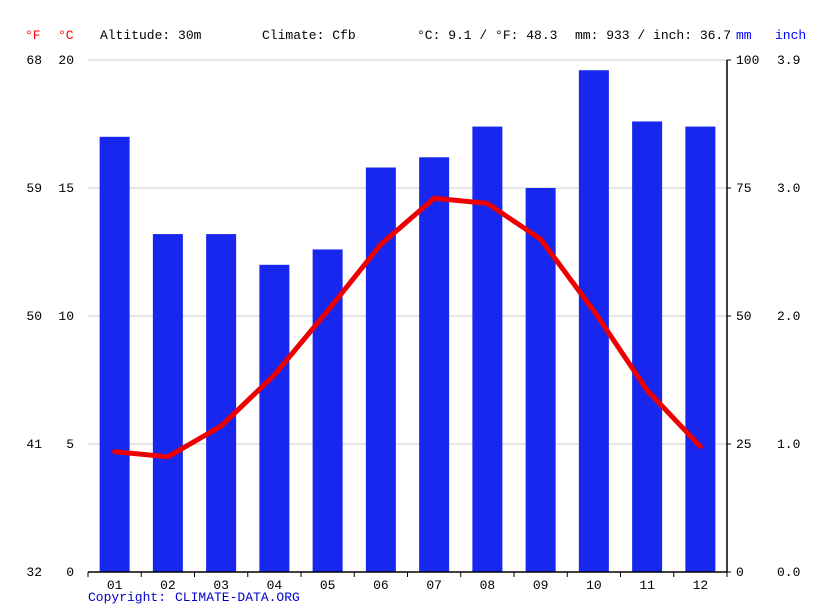 The width and height of the screenshot is (815, 611). What do you see at coordinates (541, 585) in the screenshot?
I see `month-label-09: 09` at bounding box center [541, 585].